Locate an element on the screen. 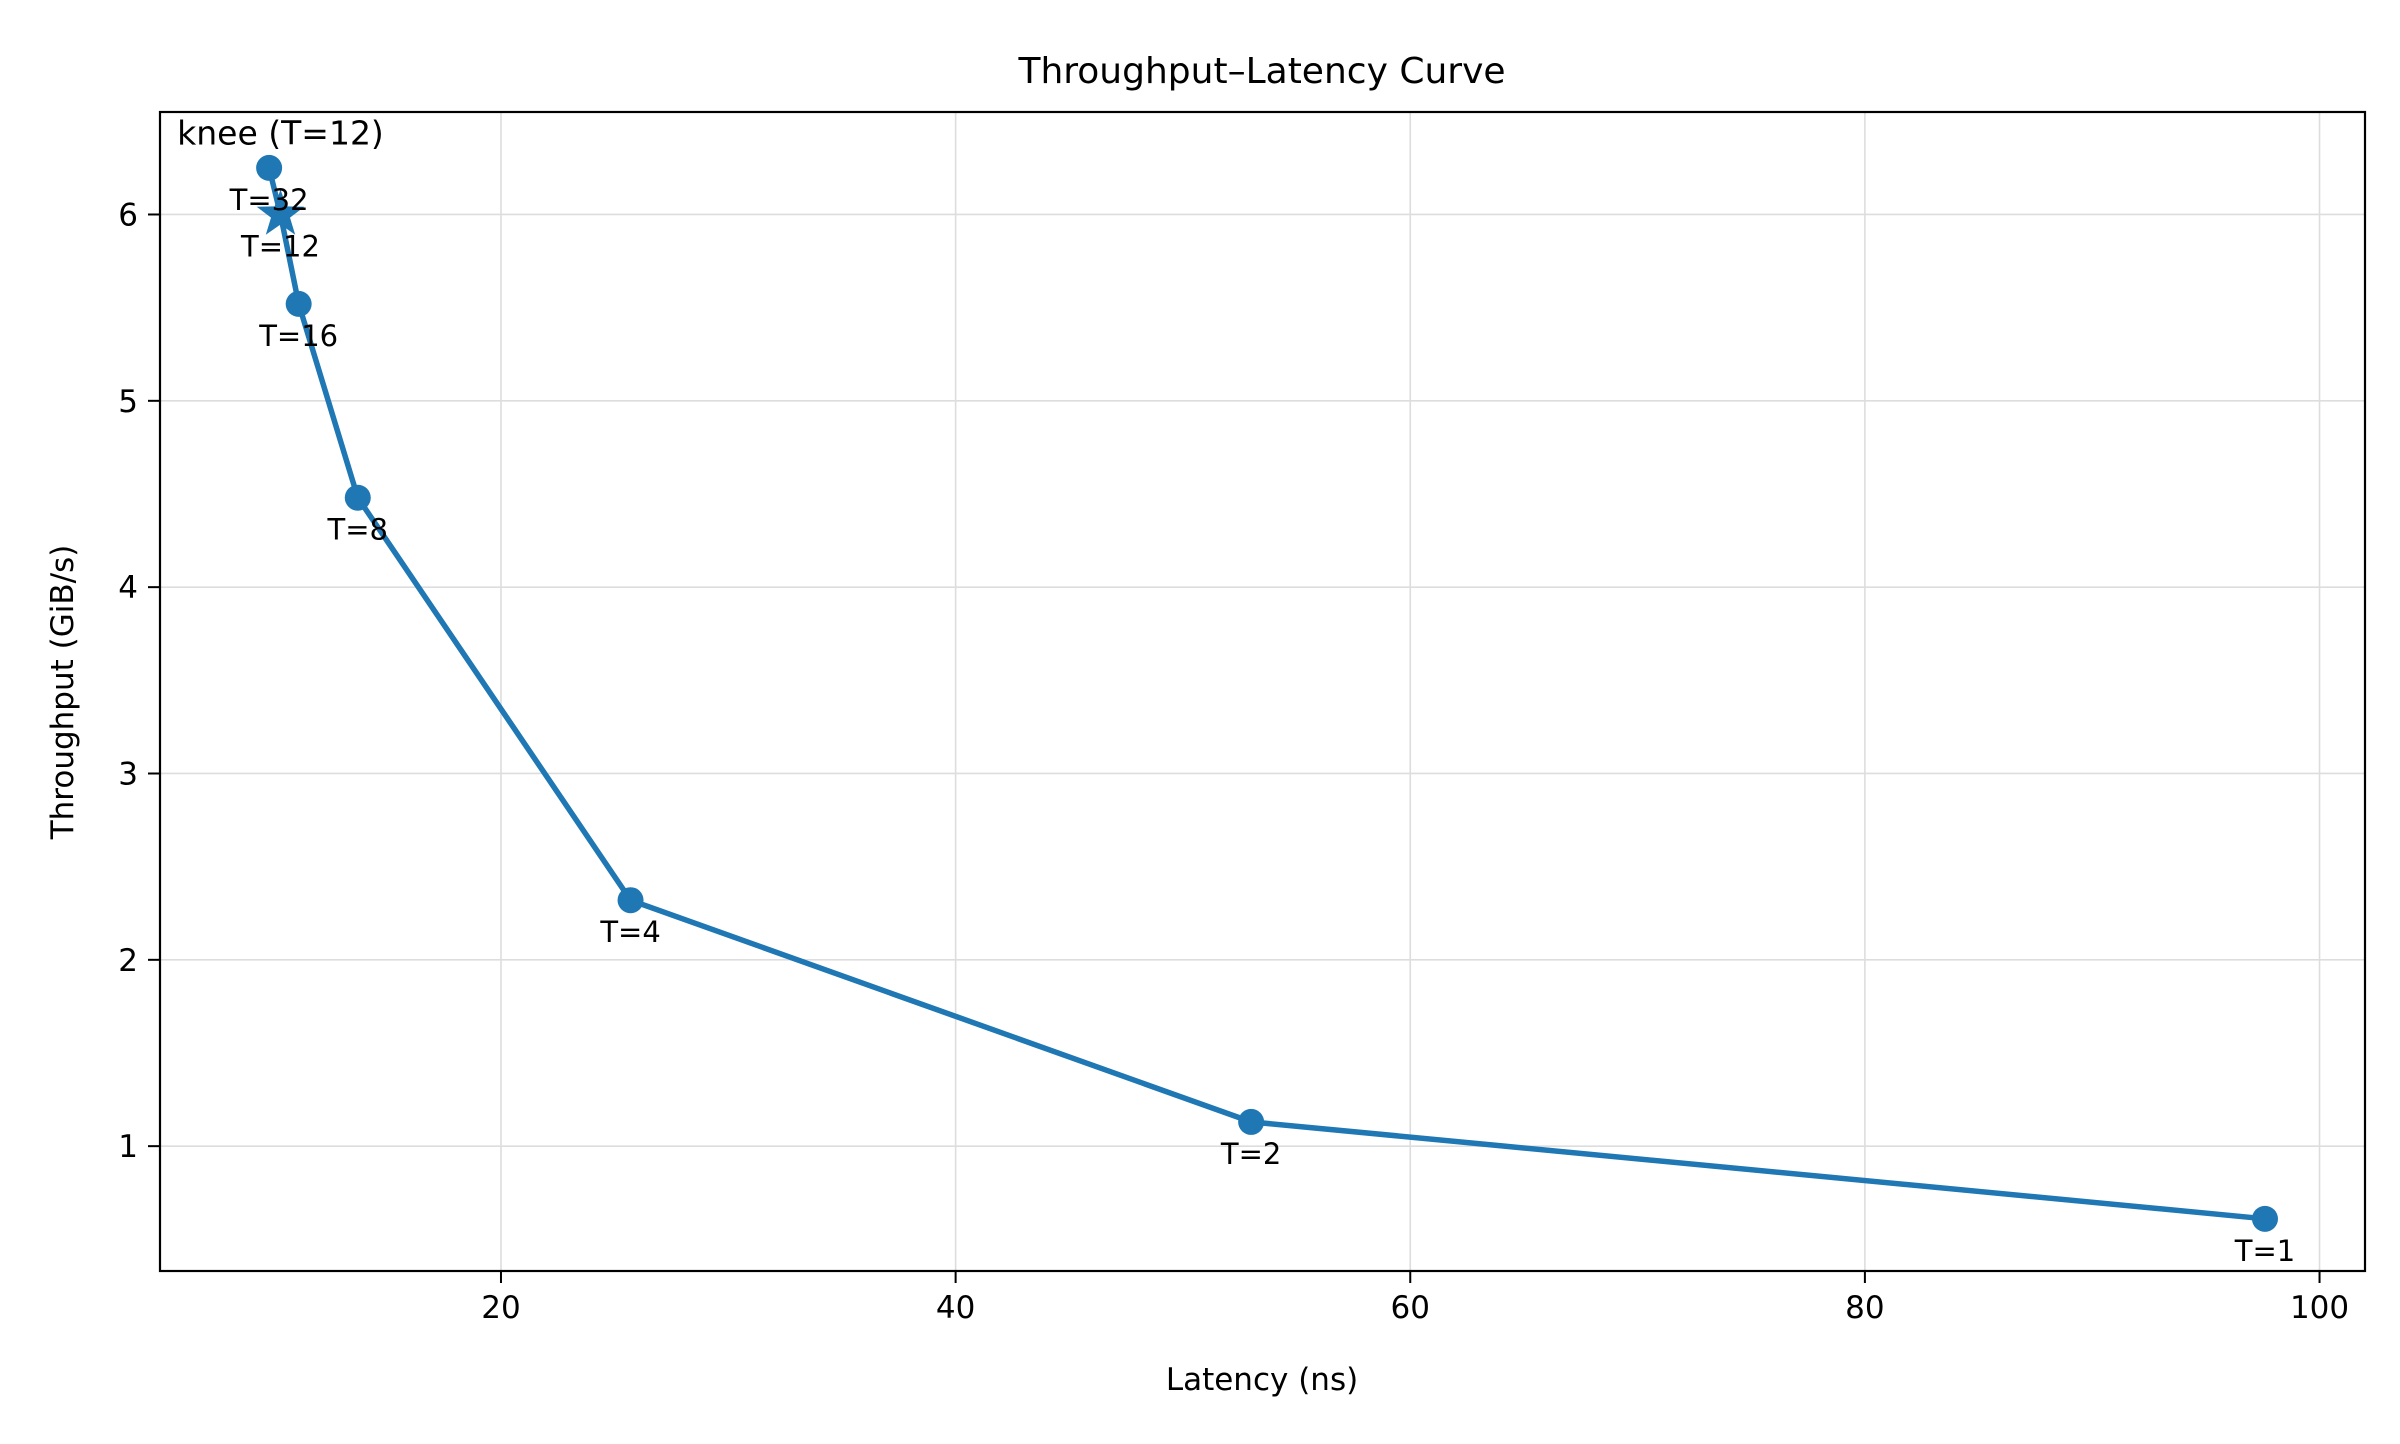 The height and width of the screenshot is (1444, 2400). y-tick-label: 3 is located at coordinates (128, 774).